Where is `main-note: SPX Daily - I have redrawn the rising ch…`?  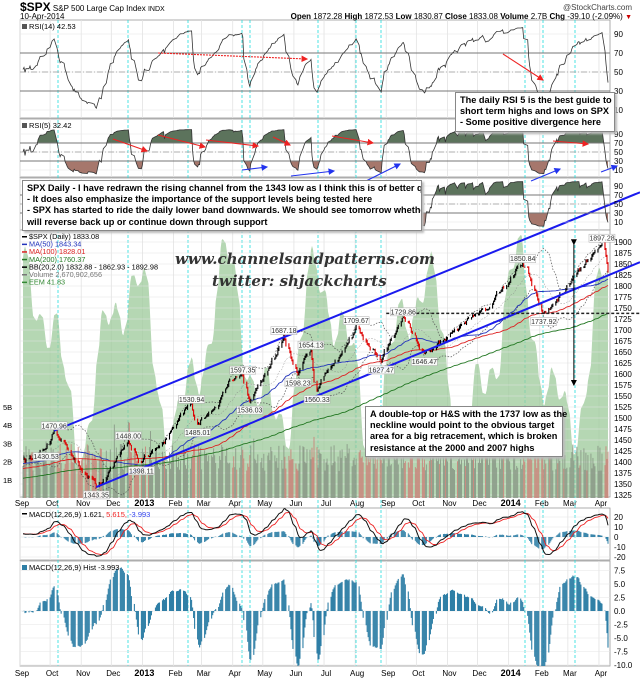
main-note: SPX Daily - I have redrawn the rising ch… is located at coordinates (222, 205).